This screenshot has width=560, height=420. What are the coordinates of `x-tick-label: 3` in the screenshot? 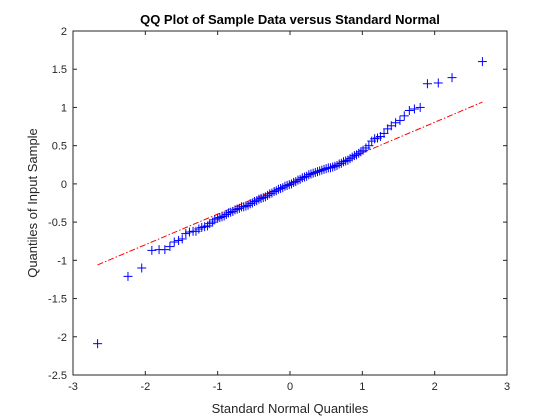 It's located at (507, 387).